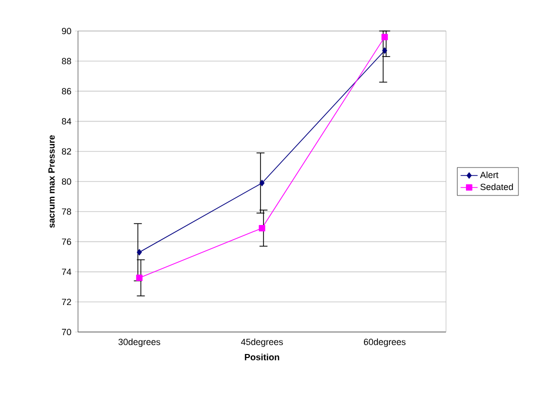 This screenshot has width=552, height=403. Describe the element at coordinates (51, 181) in the screenshot. I see `y-axis-title: sacrum max Pressure` at that location.